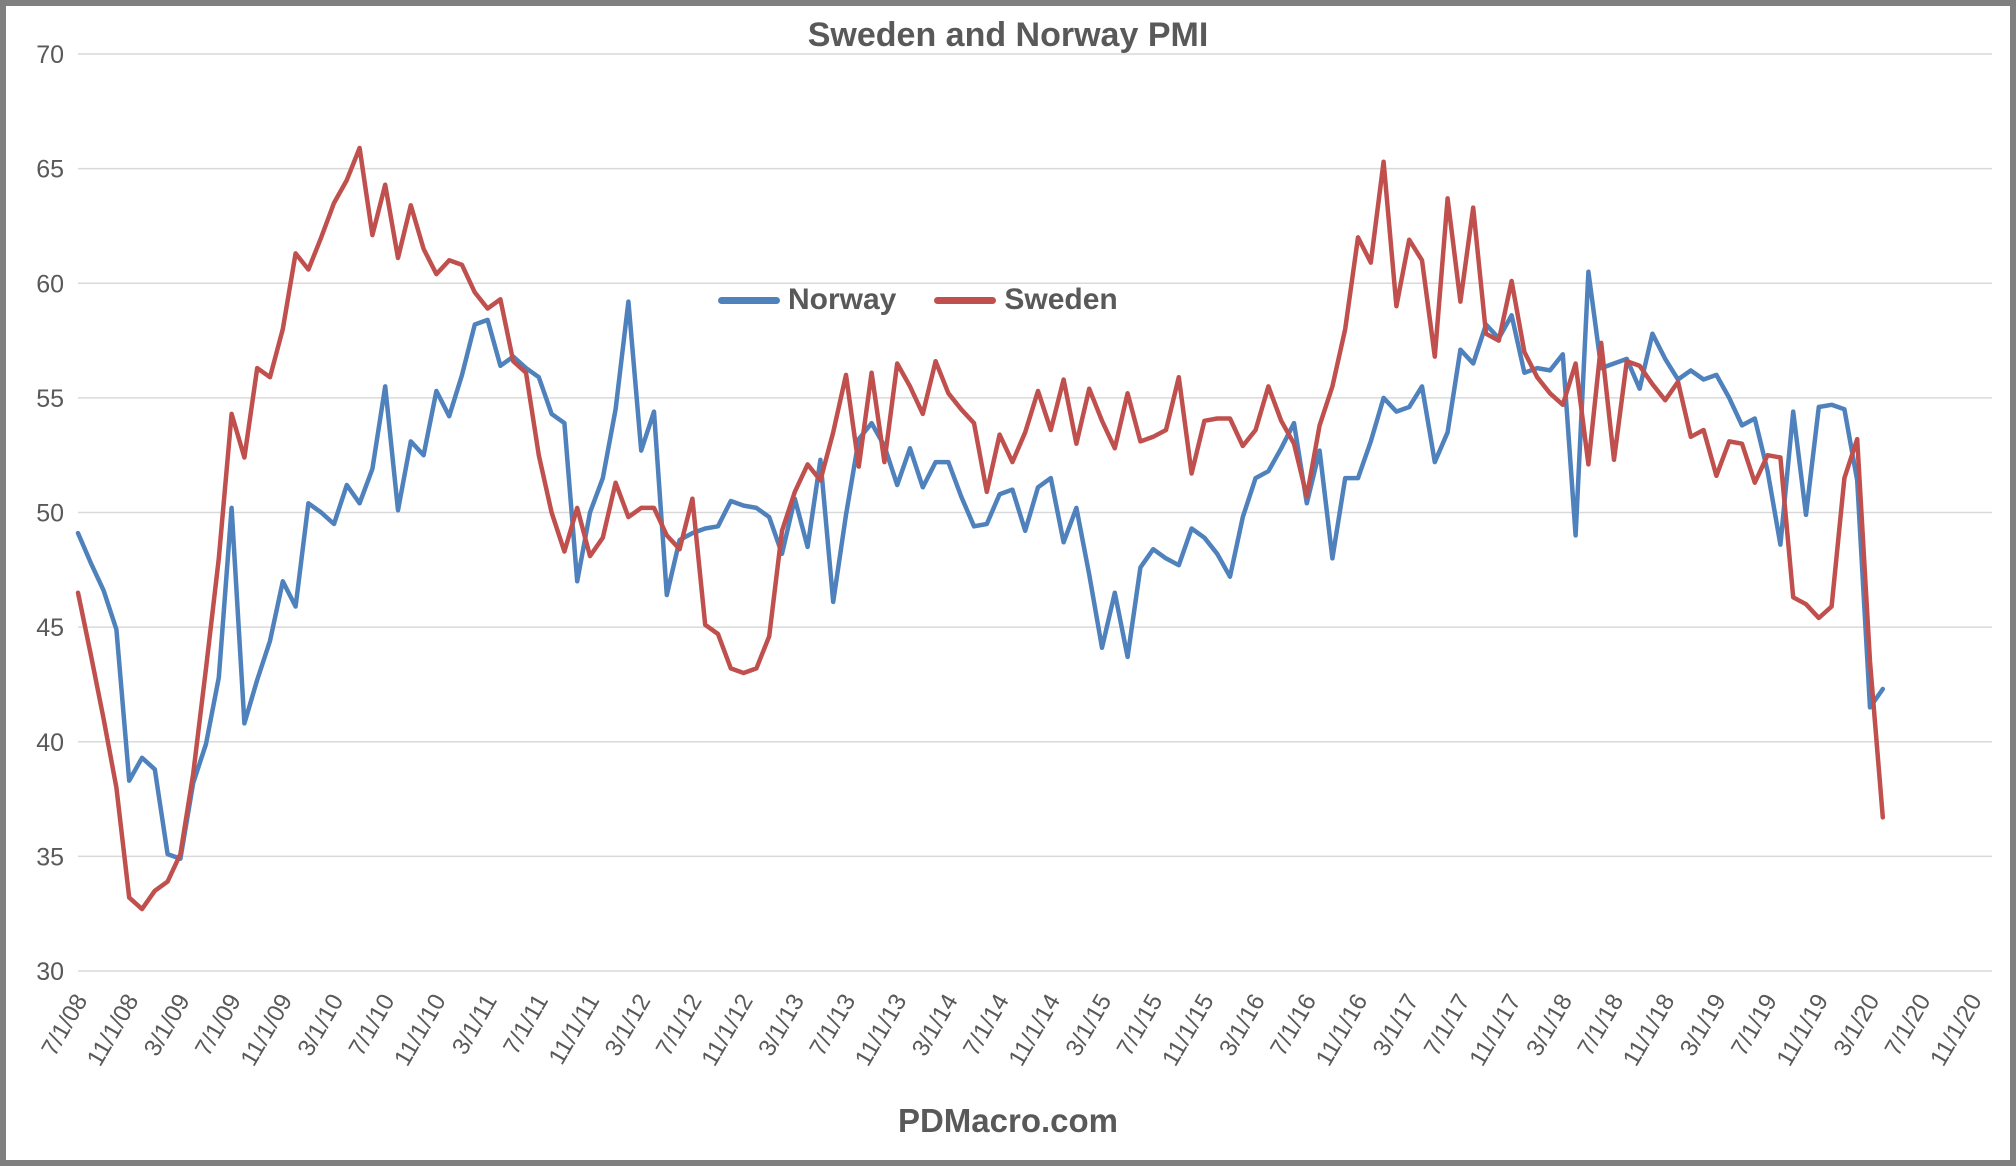 The image size is (2016, 1166). I want to click on x-tick-label: 11/1/15, so click(1188, 1030).